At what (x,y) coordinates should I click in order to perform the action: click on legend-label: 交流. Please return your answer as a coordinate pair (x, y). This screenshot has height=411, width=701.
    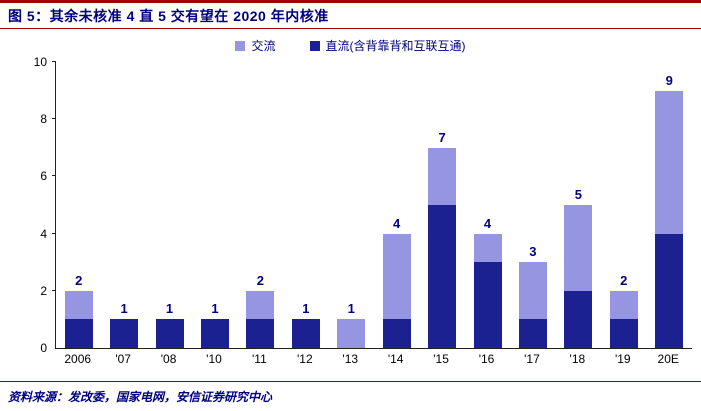
    Looking at the image, I should click on (263, 46).